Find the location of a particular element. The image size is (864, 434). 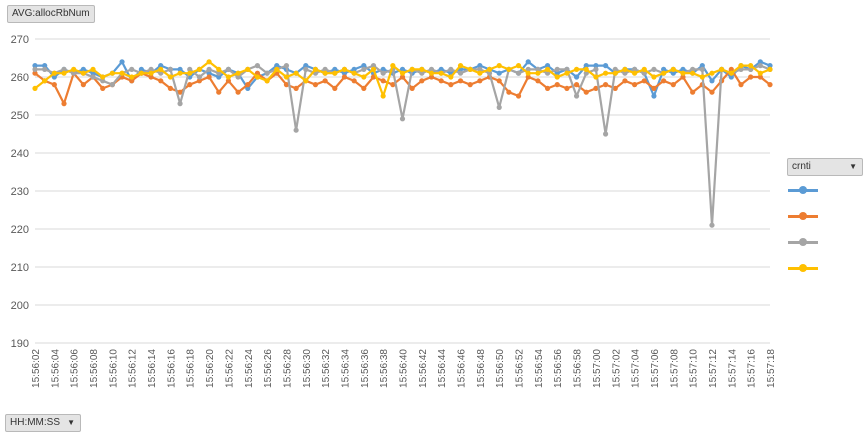

x-tick-label: 15:57:10 is located at coordinates (694, 368).